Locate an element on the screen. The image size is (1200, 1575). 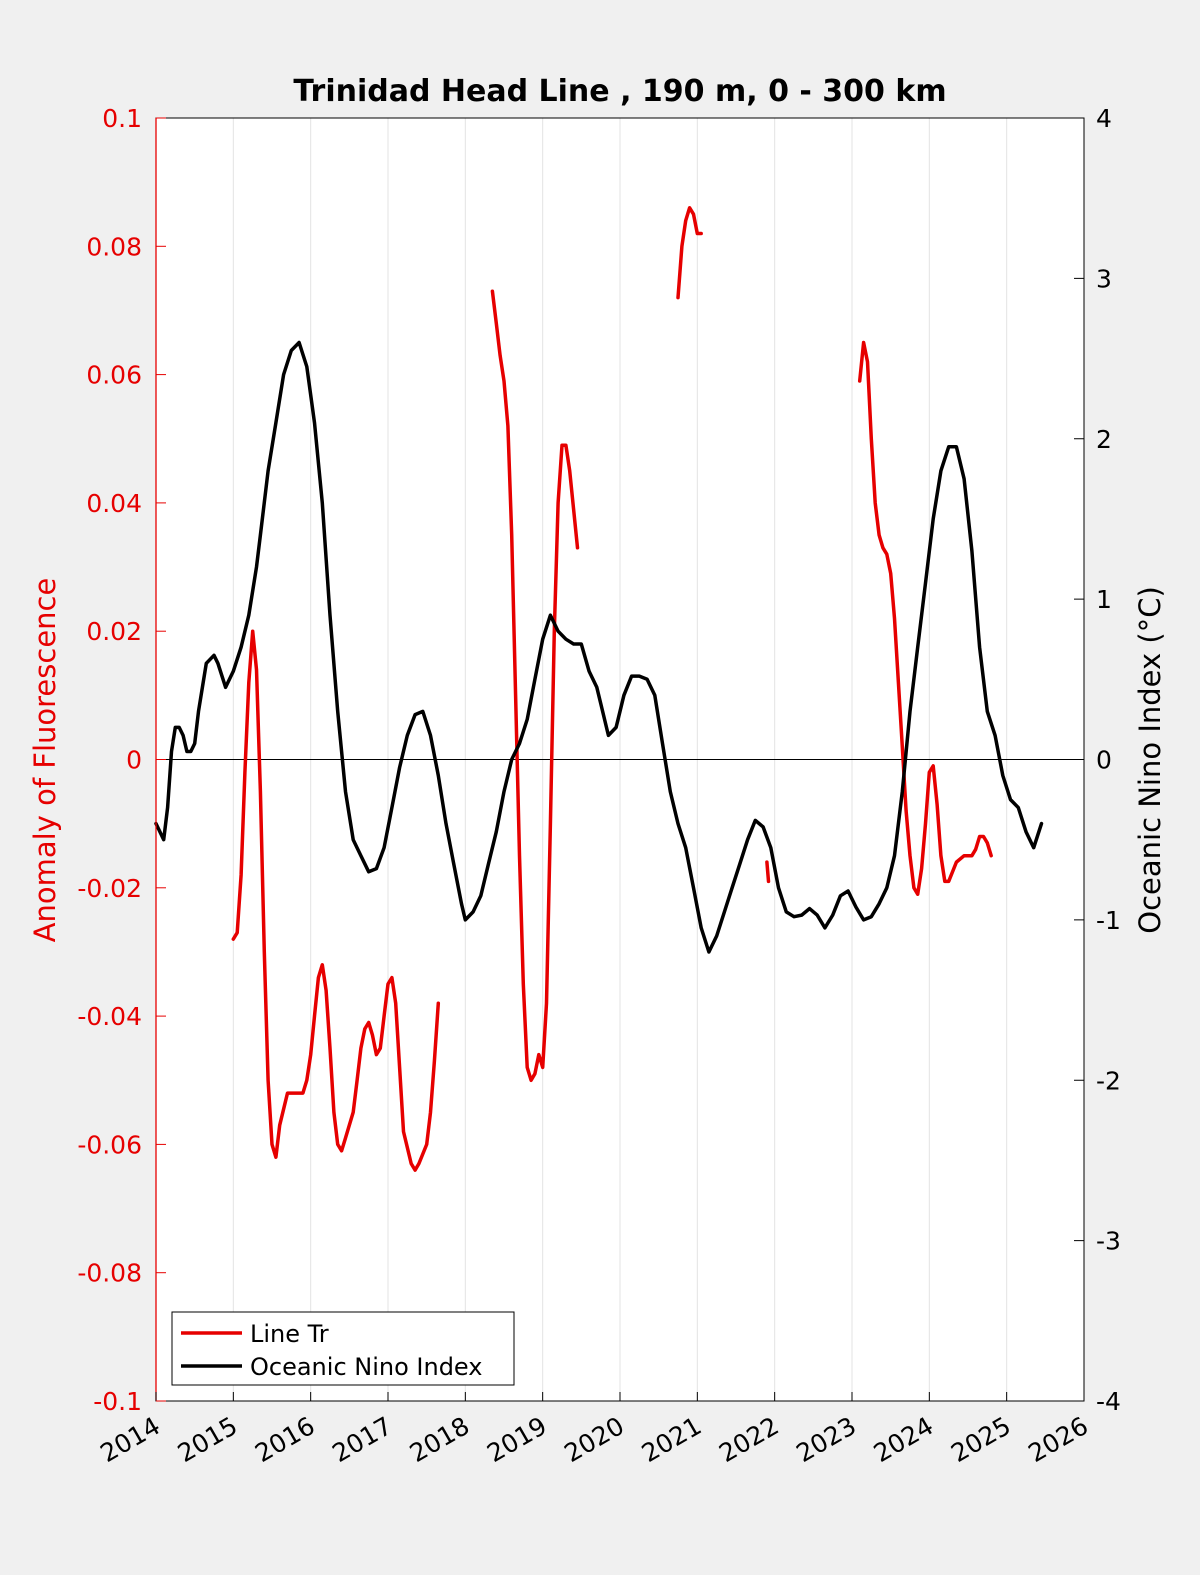
legend-box is located at coordinates (343, 1348).